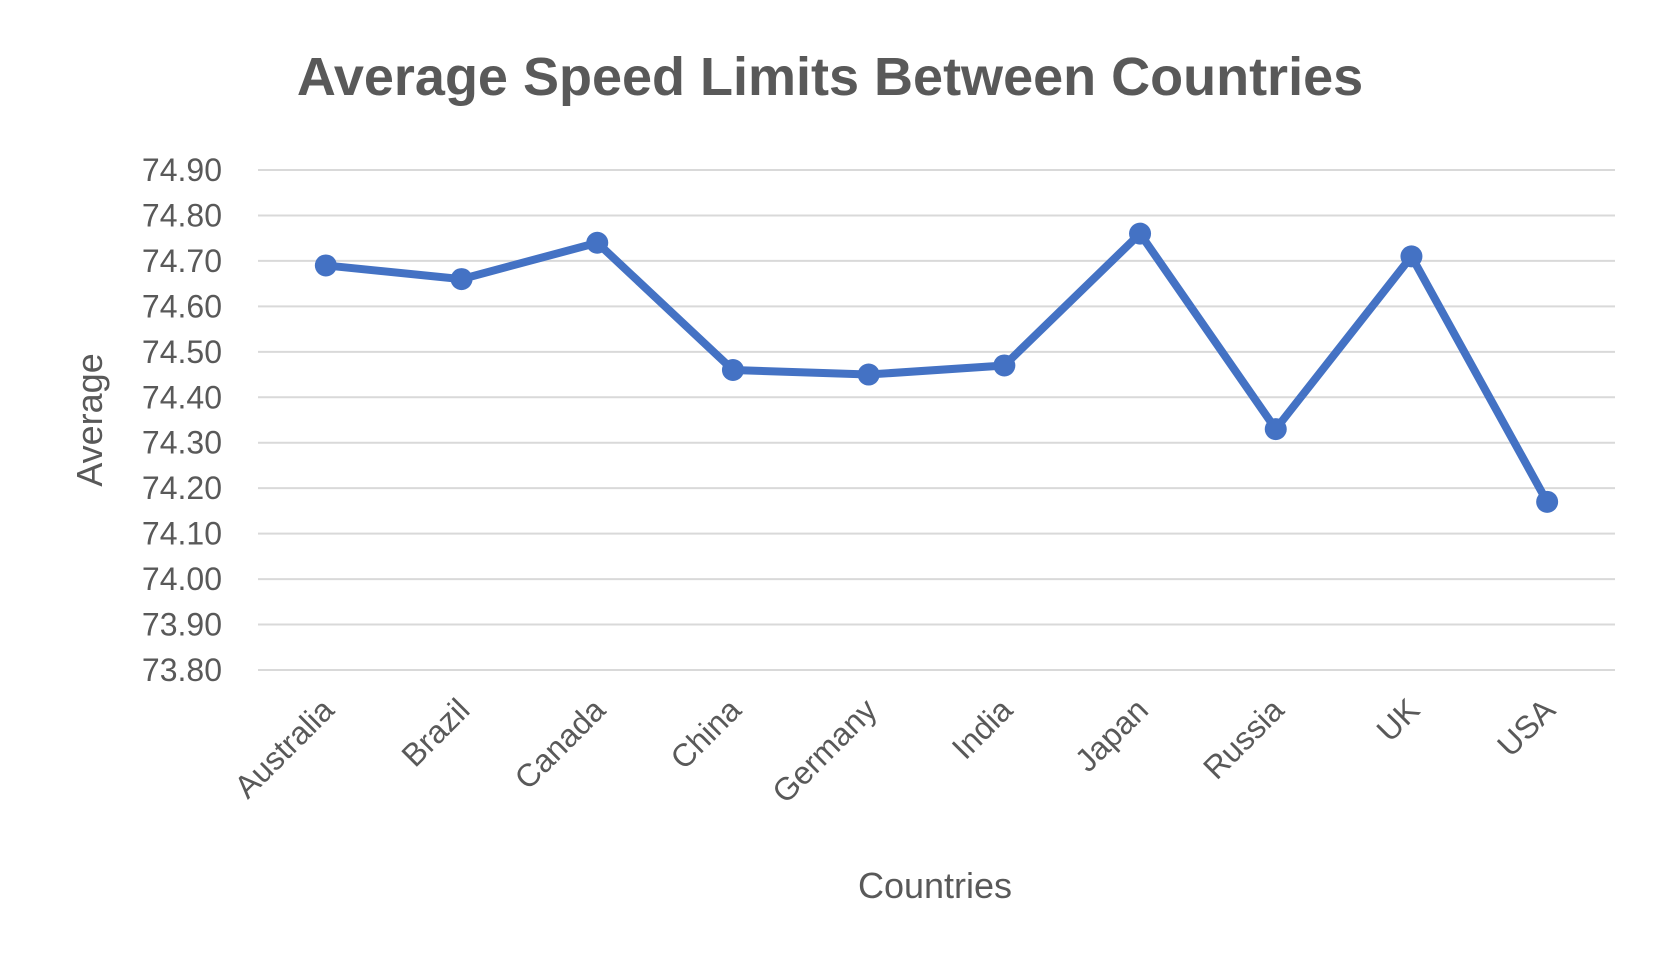 This screenshot has width=1658, height=965. Describe the element at coordinates (182, 215) in the screenshot. I see `y-tick-label: 74.80` at that location.